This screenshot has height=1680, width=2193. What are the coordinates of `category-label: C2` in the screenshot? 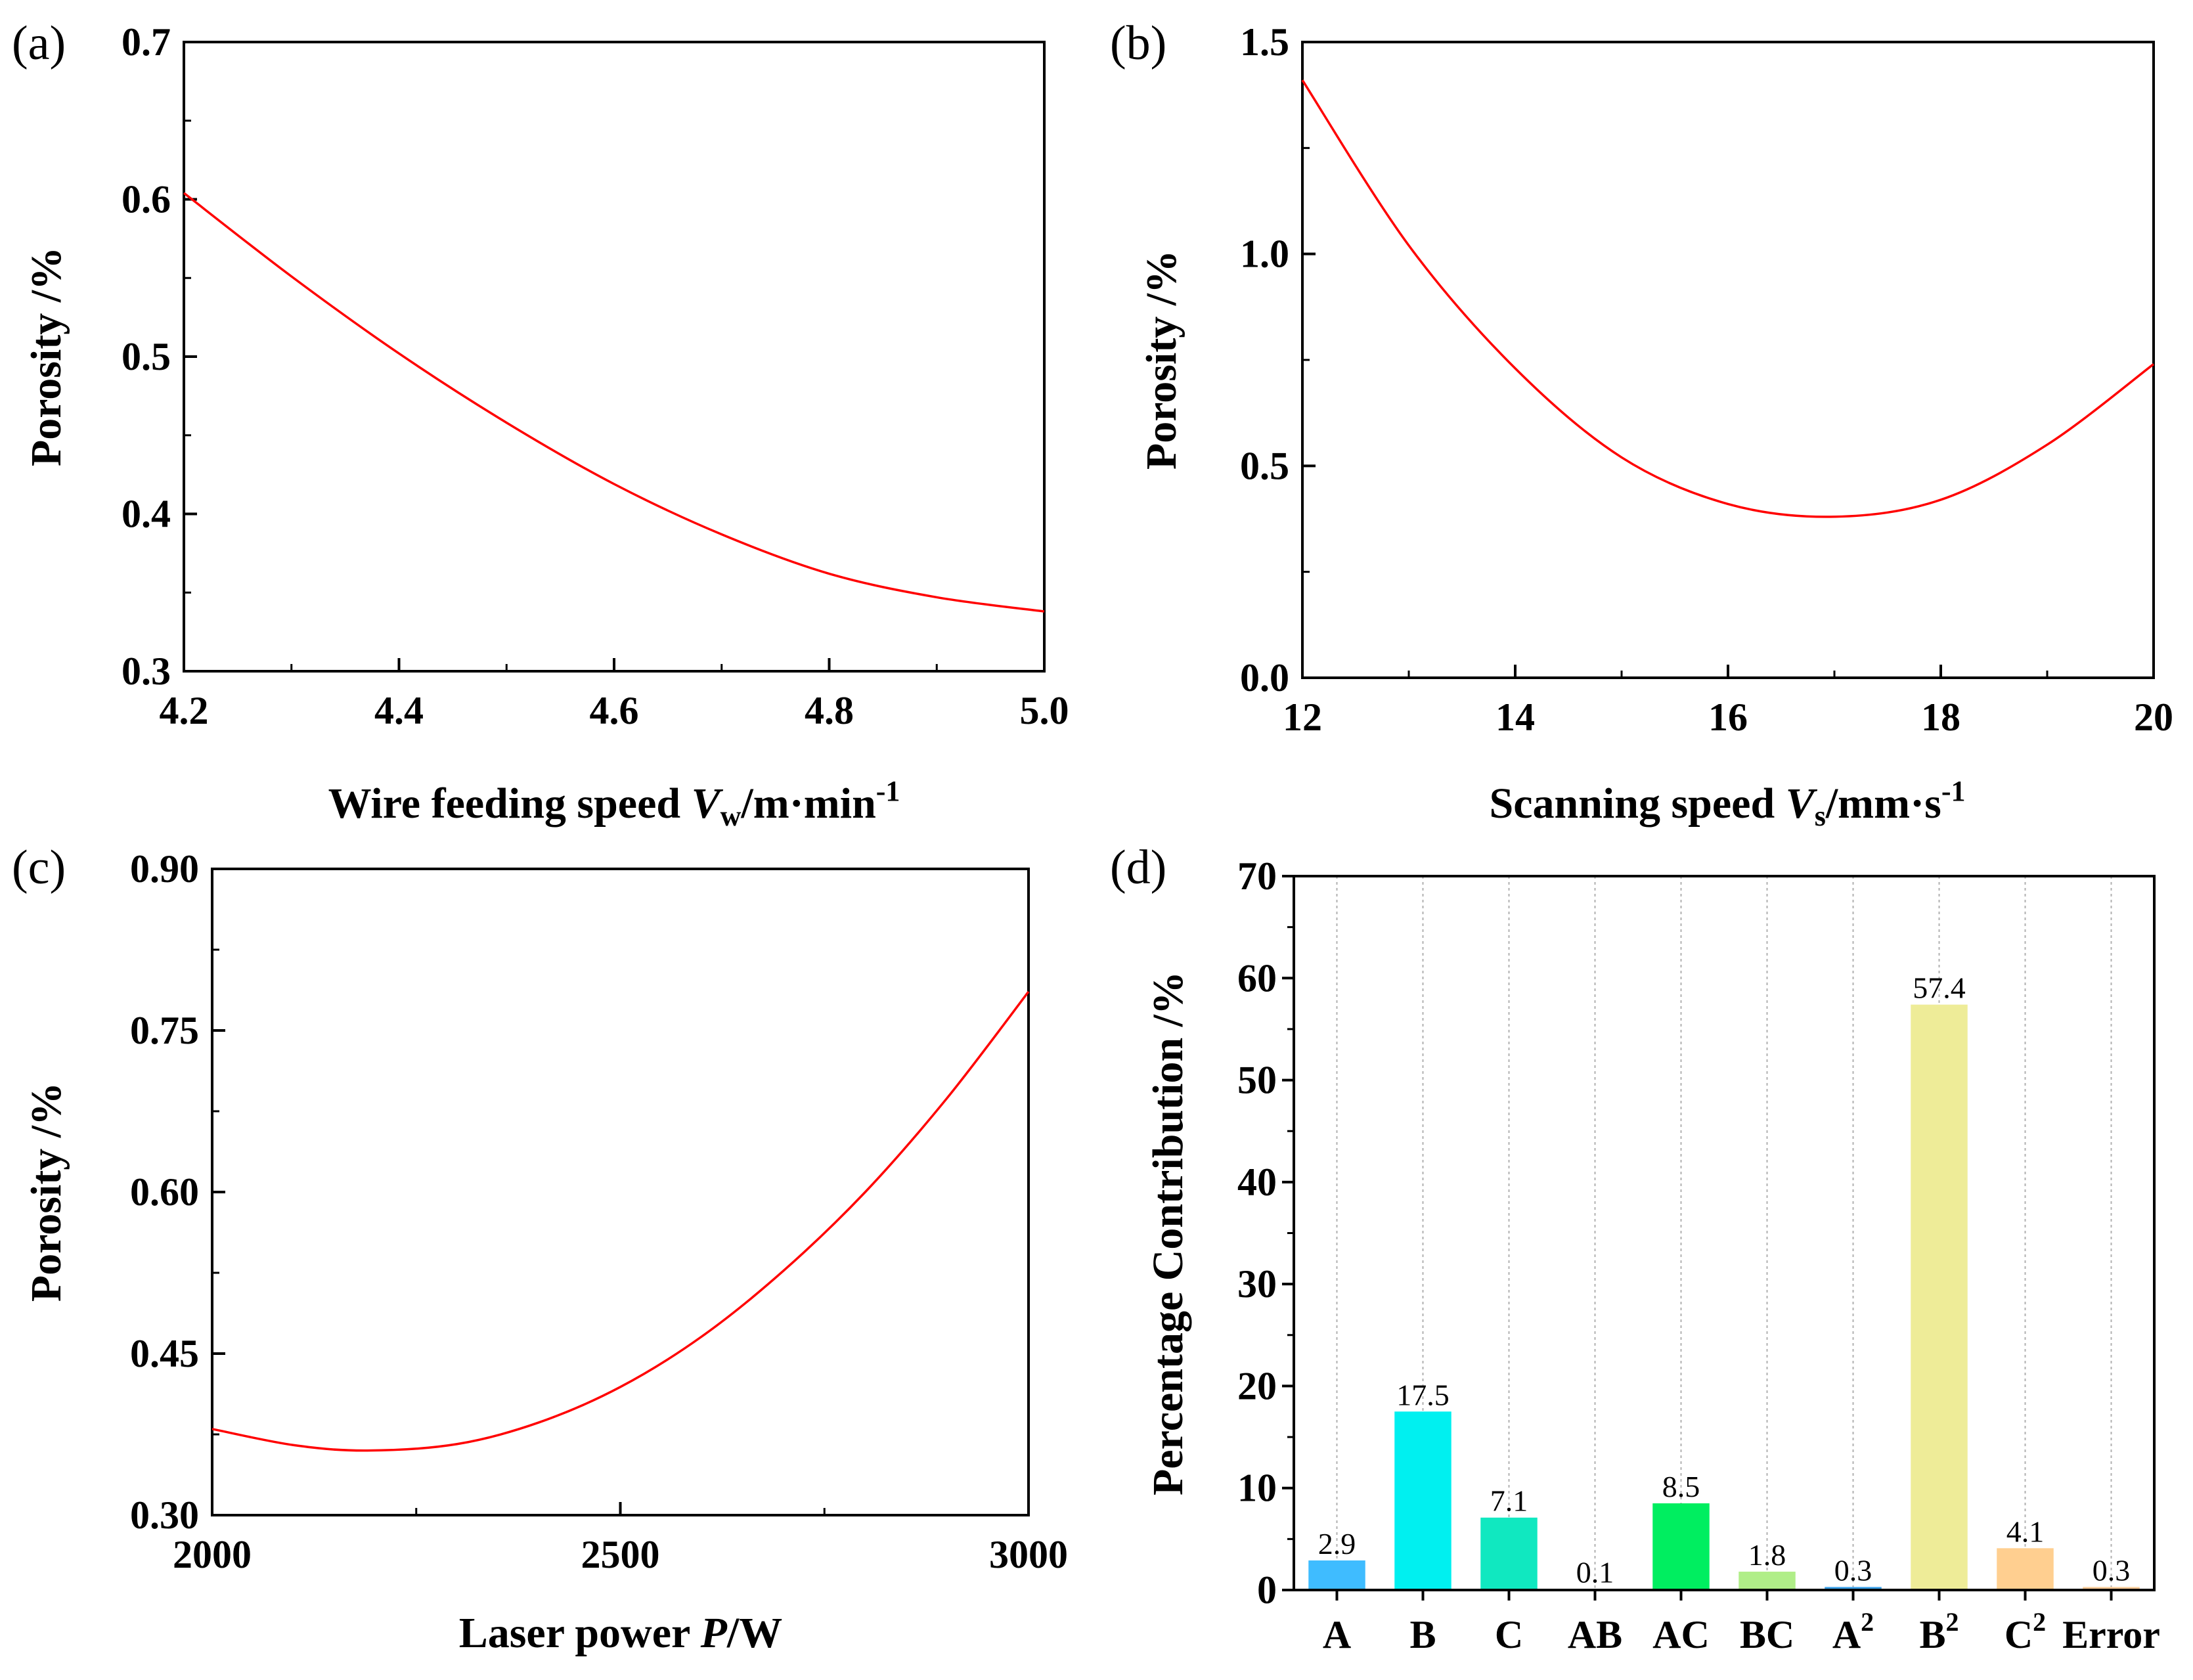 It's located at (2025, 1631).